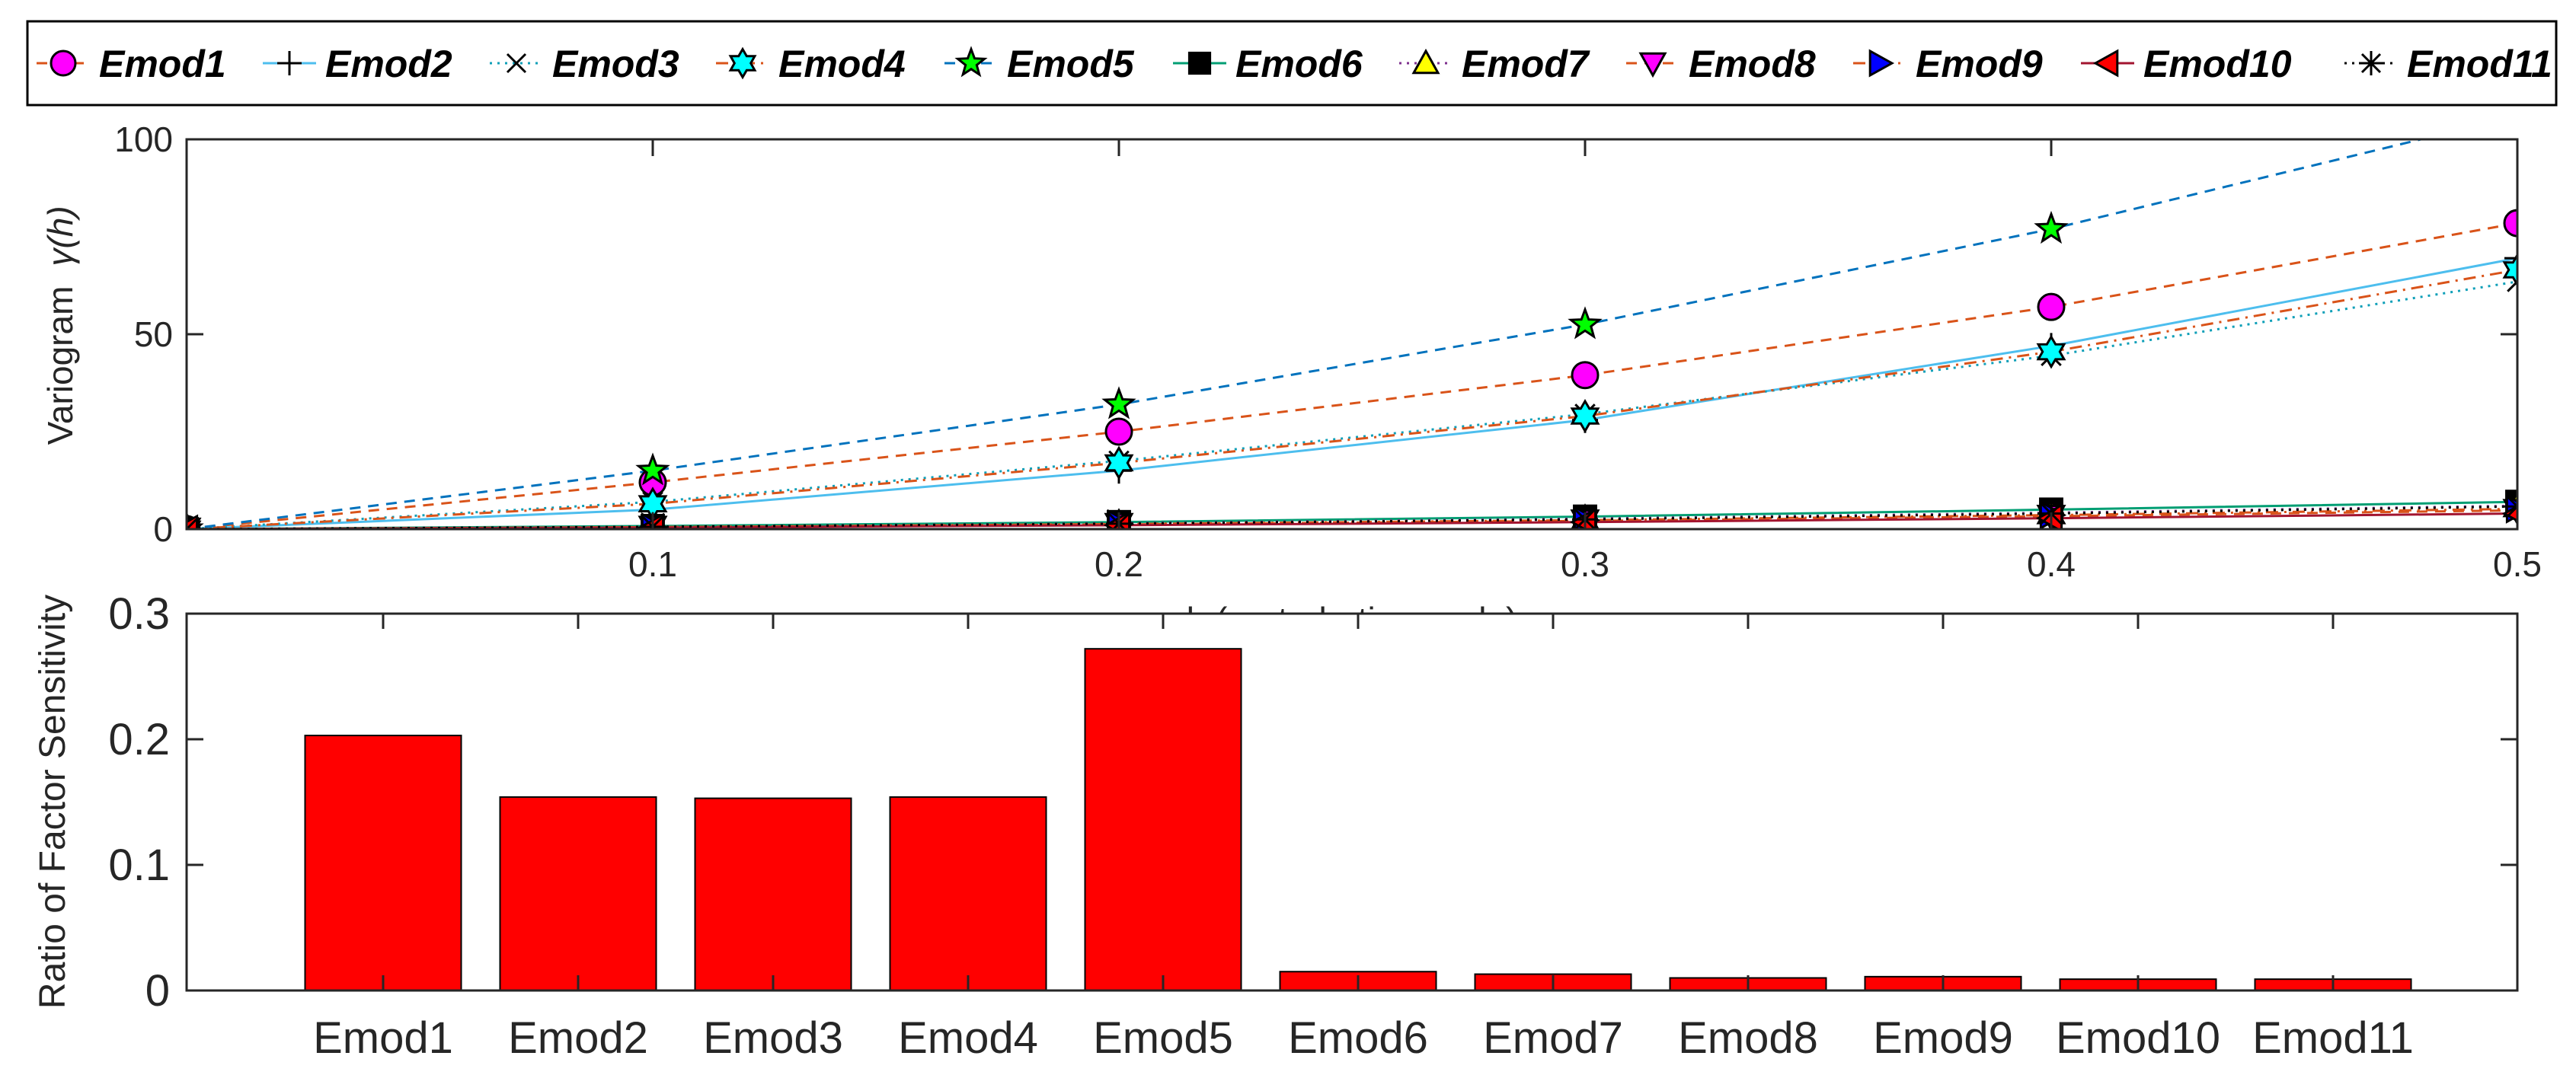 The image size is (2576, 1075). Describe the element at coordinates (1943, 1038) in the screenshot. I see `bar-x-tick-label: Emod9` at that location.